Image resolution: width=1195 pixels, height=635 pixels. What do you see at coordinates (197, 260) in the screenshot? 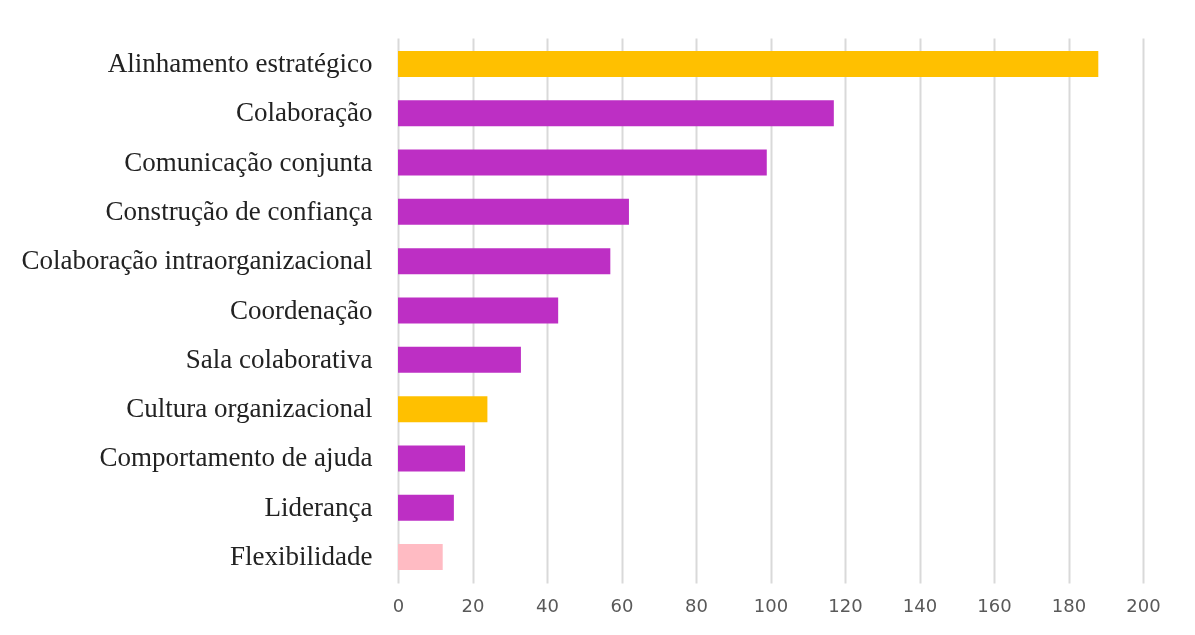
I see `y-tick-label: Colaboração intraorganizacional` at bounding box center [197, 260].